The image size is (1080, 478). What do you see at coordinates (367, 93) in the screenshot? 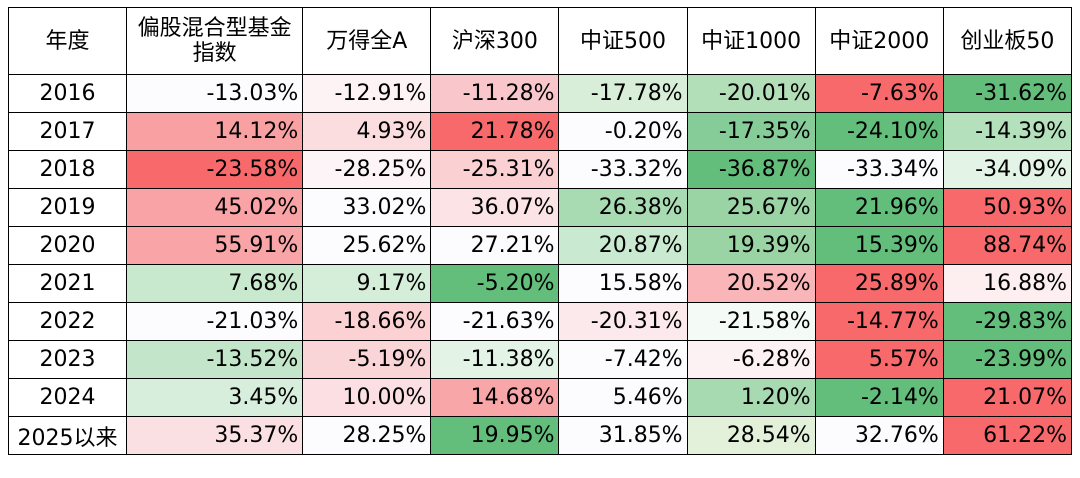
I see `return-cell: -12.91%` at bounding box center [367, 93].